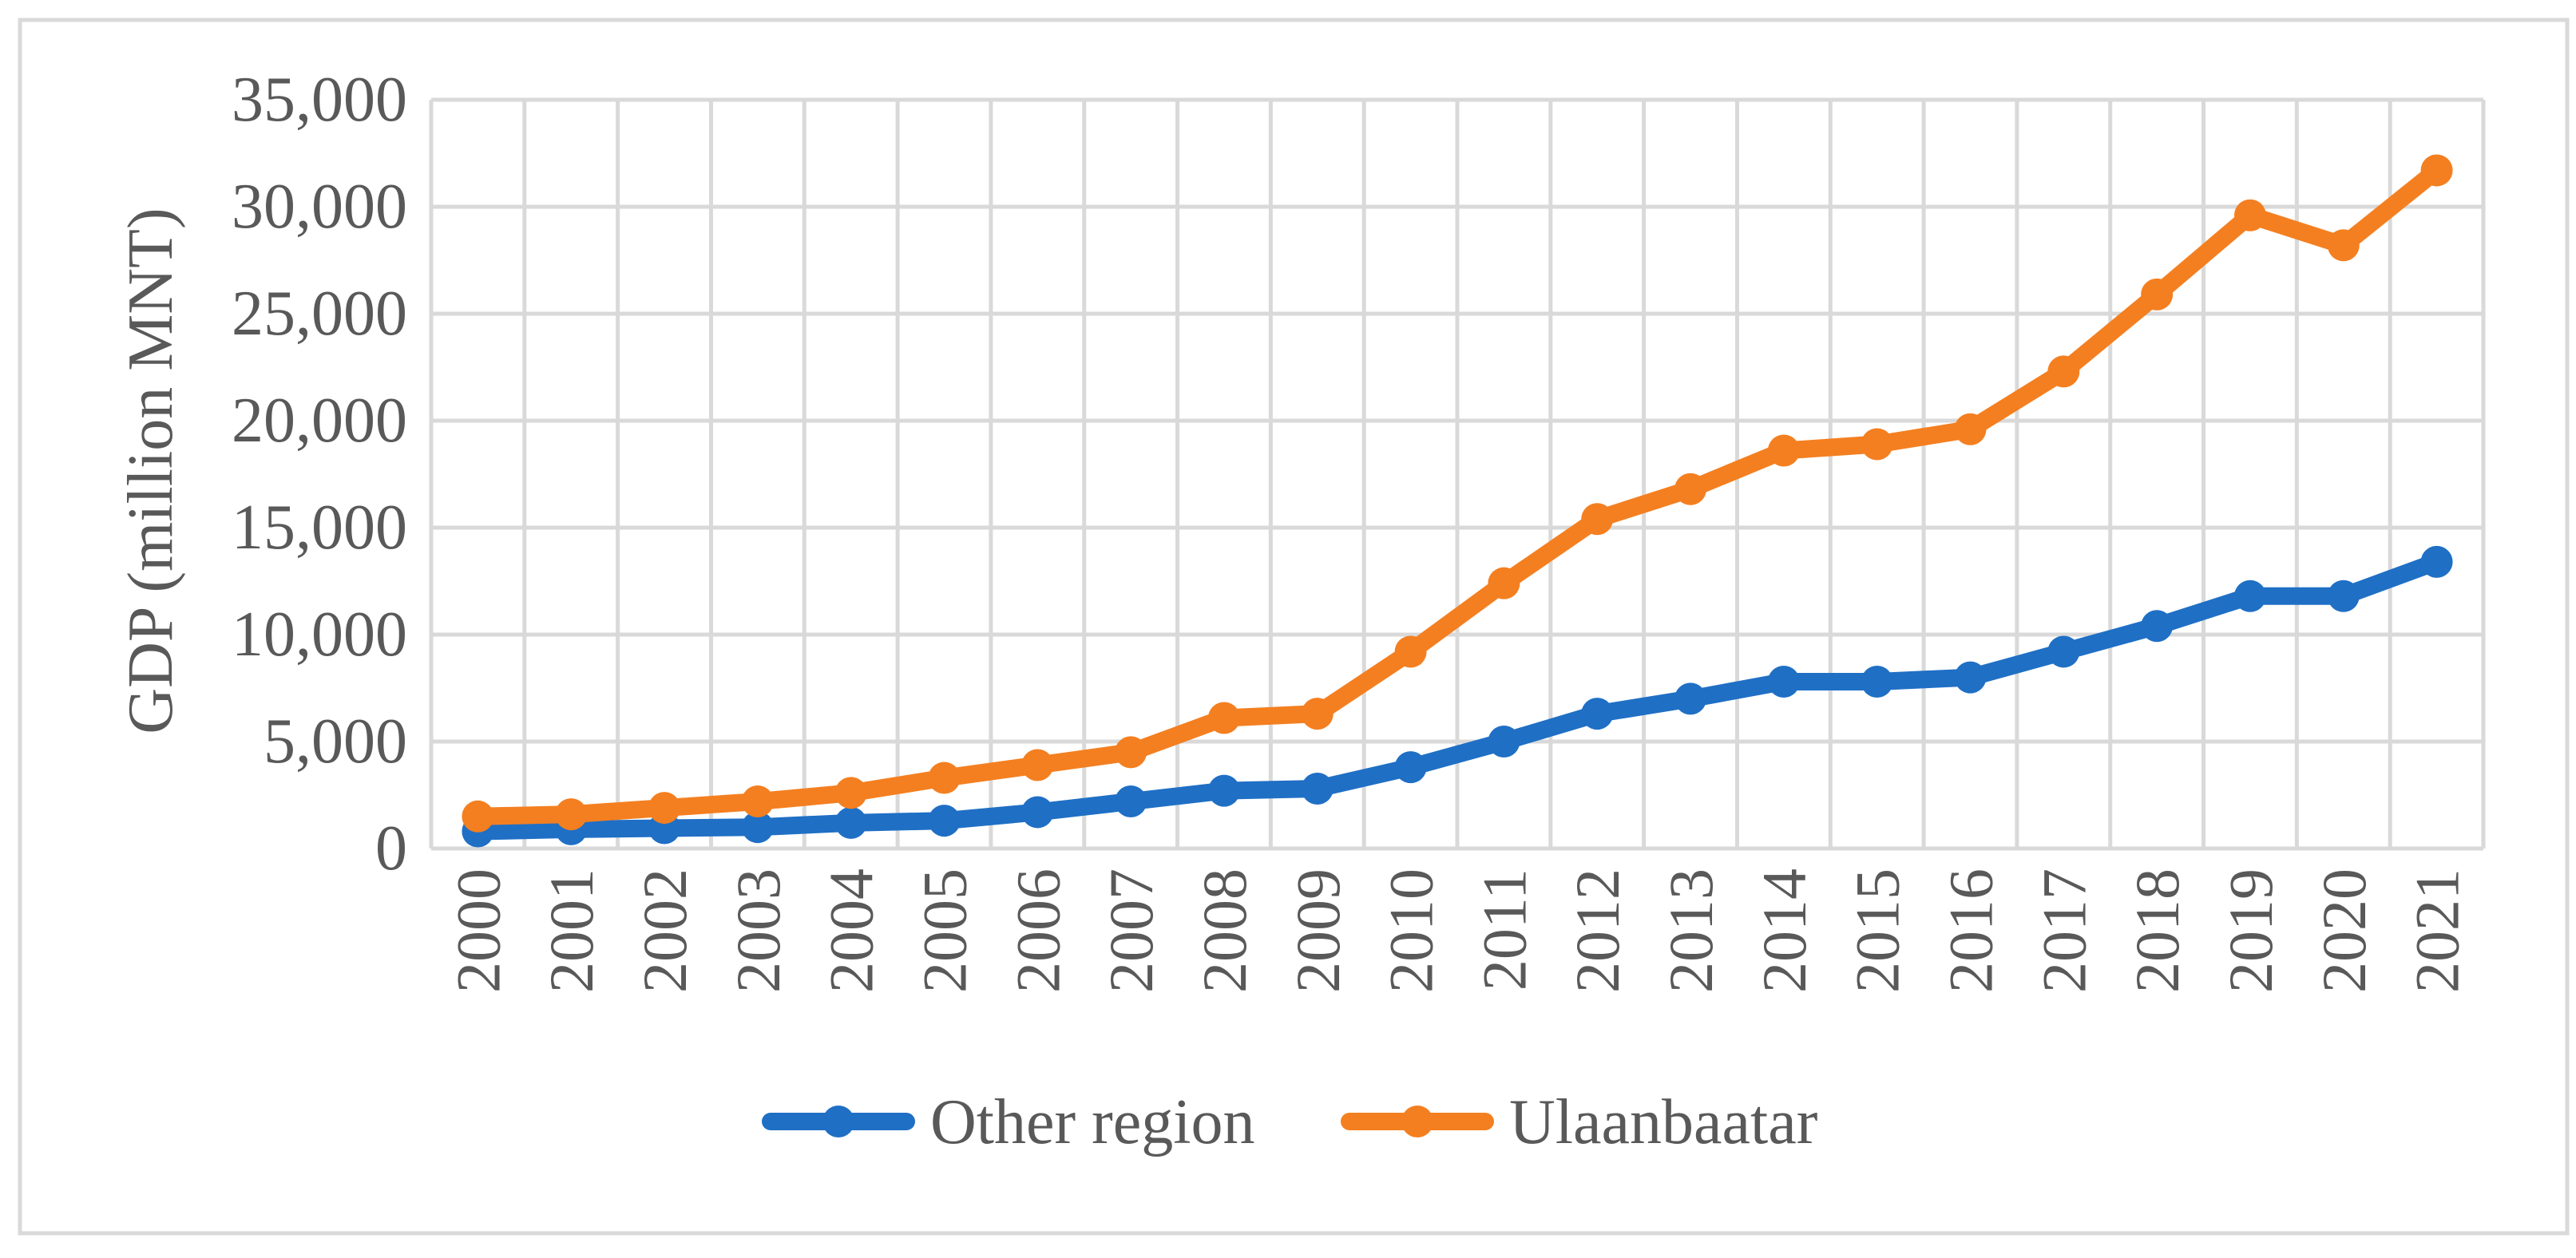 The width and height of the screenshot is (2576, 1258). What do you see at coordinates (478, 930) in the screenshot?
I see `x-tick-label: 2000` at bounding box center [478, 930].